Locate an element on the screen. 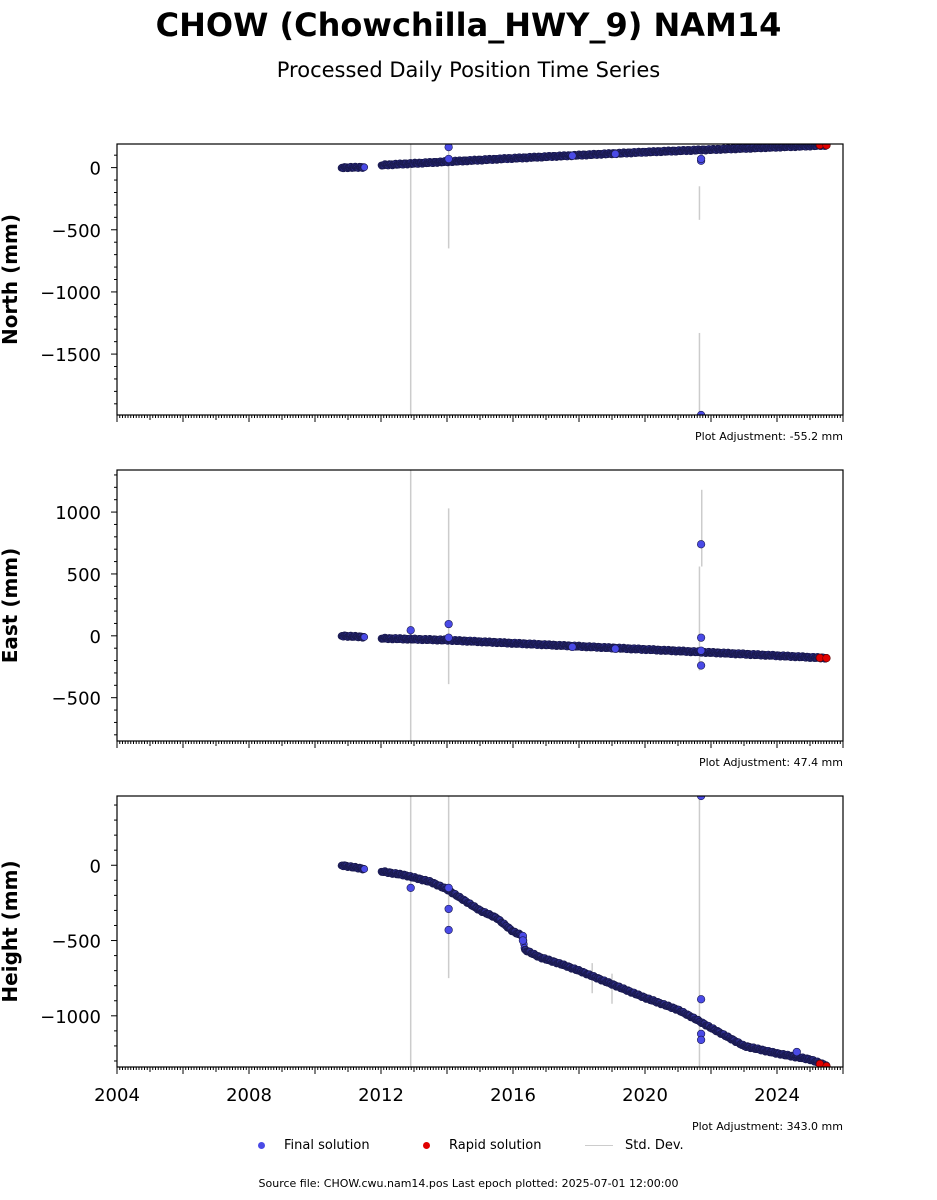  north-y-tick-label: −1000 is located at coordinates (70, 293).